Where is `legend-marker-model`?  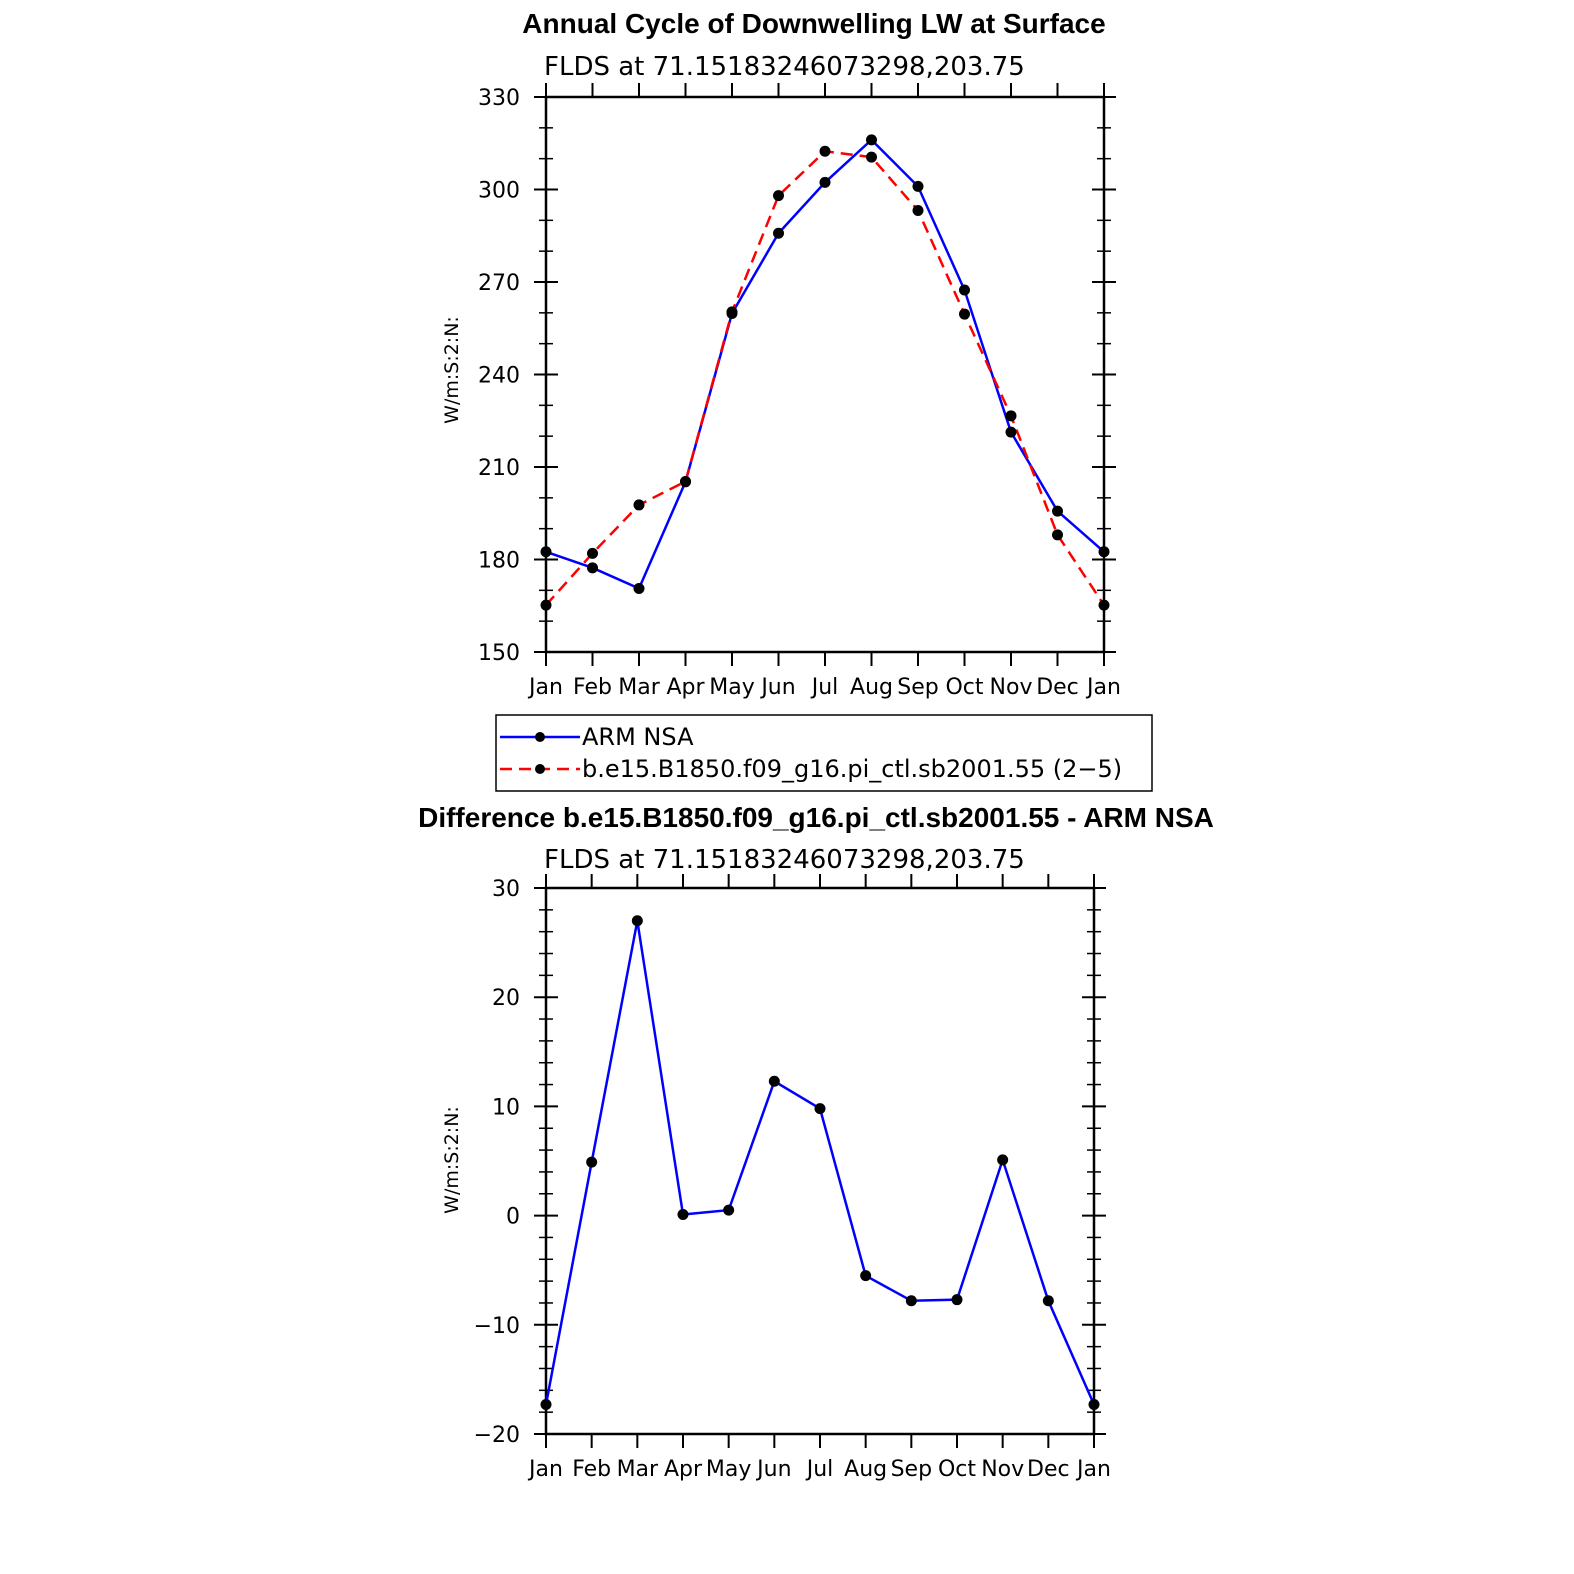
legend-marker-model is located at coordinates (540, 769).